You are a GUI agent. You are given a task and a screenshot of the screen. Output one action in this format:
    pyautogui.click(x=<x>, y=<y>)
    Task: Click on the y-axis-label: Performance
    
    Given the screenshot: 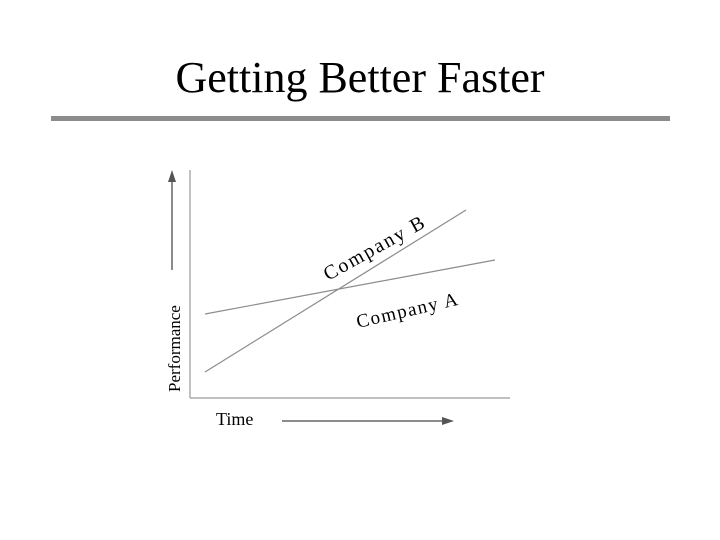 What is the action you would take?
    pyautogui.click(x=174, y=348)
    